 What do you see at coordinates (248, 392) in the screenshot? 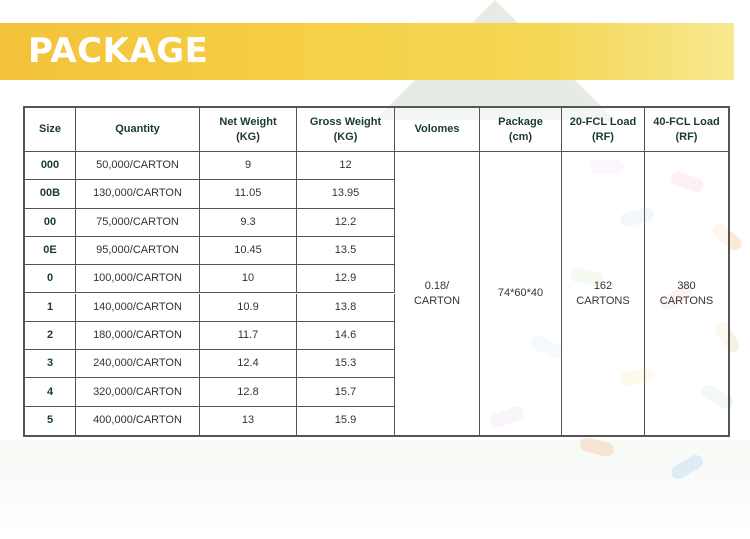
I see `row-net-weight: 12.8` at bounding box center [248, 392].